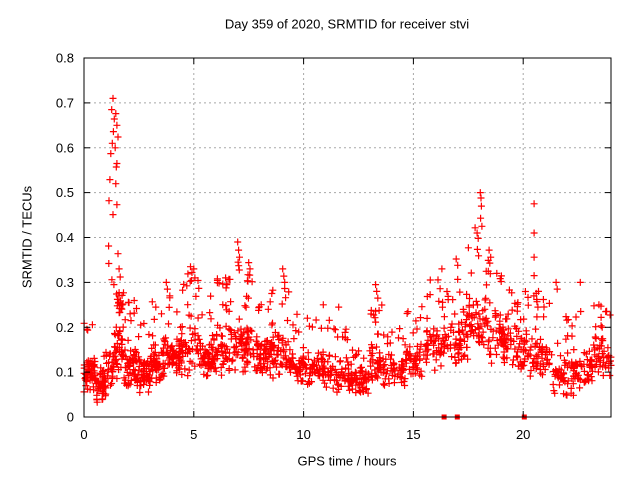 This screenshot has width=640, height=480. I want to click on svg-text: 20, so click(523, 434).